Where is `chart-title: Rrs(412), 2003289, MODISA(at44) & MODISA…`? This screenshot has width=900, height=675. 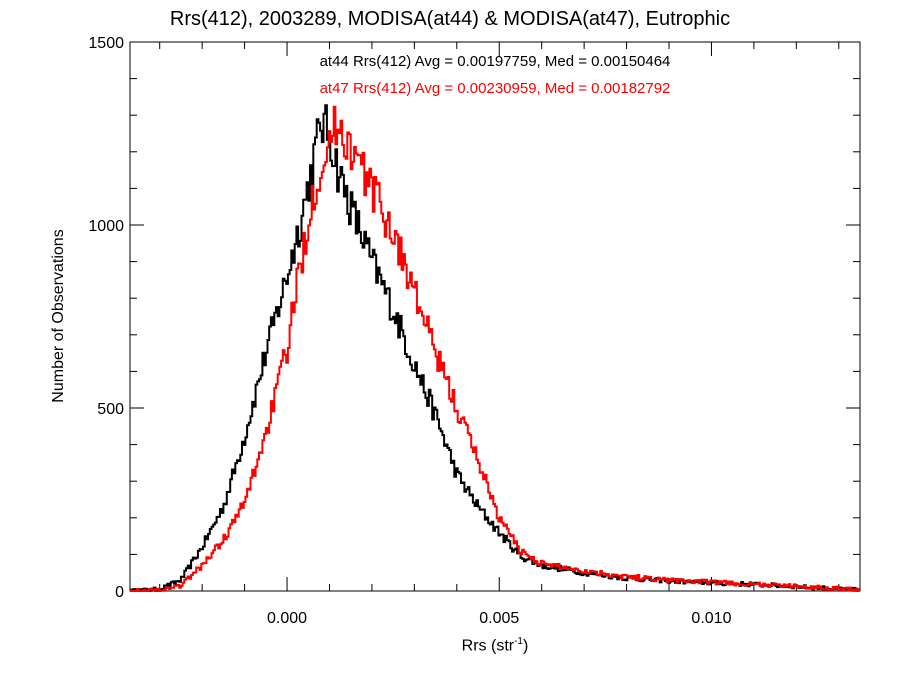
chart-title: Rrs(412), 2003289, MODISA(at44) & MODISA… is located at coordinates (450, 19).